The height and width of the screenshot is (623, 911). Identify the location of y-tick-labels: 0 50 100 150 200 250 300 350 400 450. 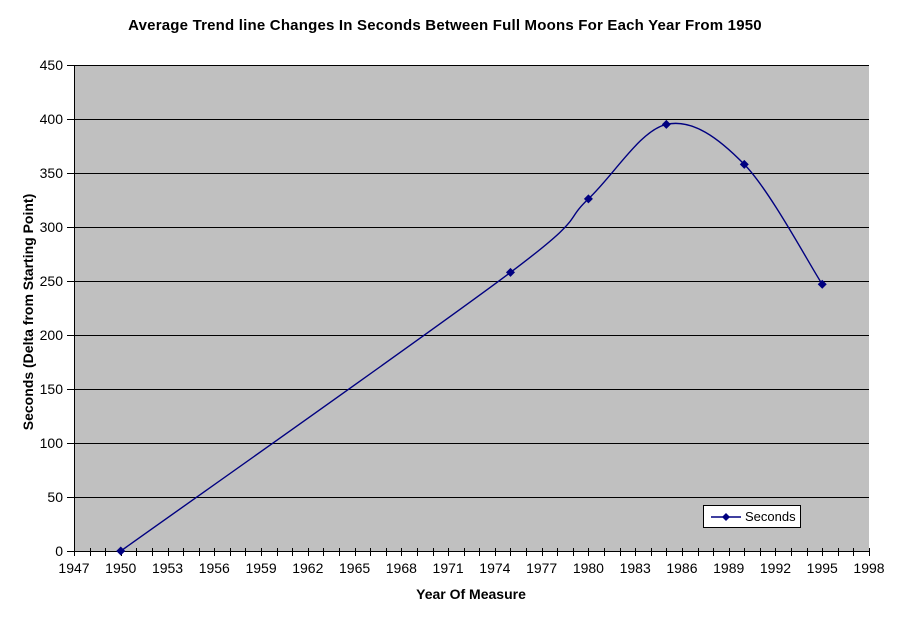
(52, 308).